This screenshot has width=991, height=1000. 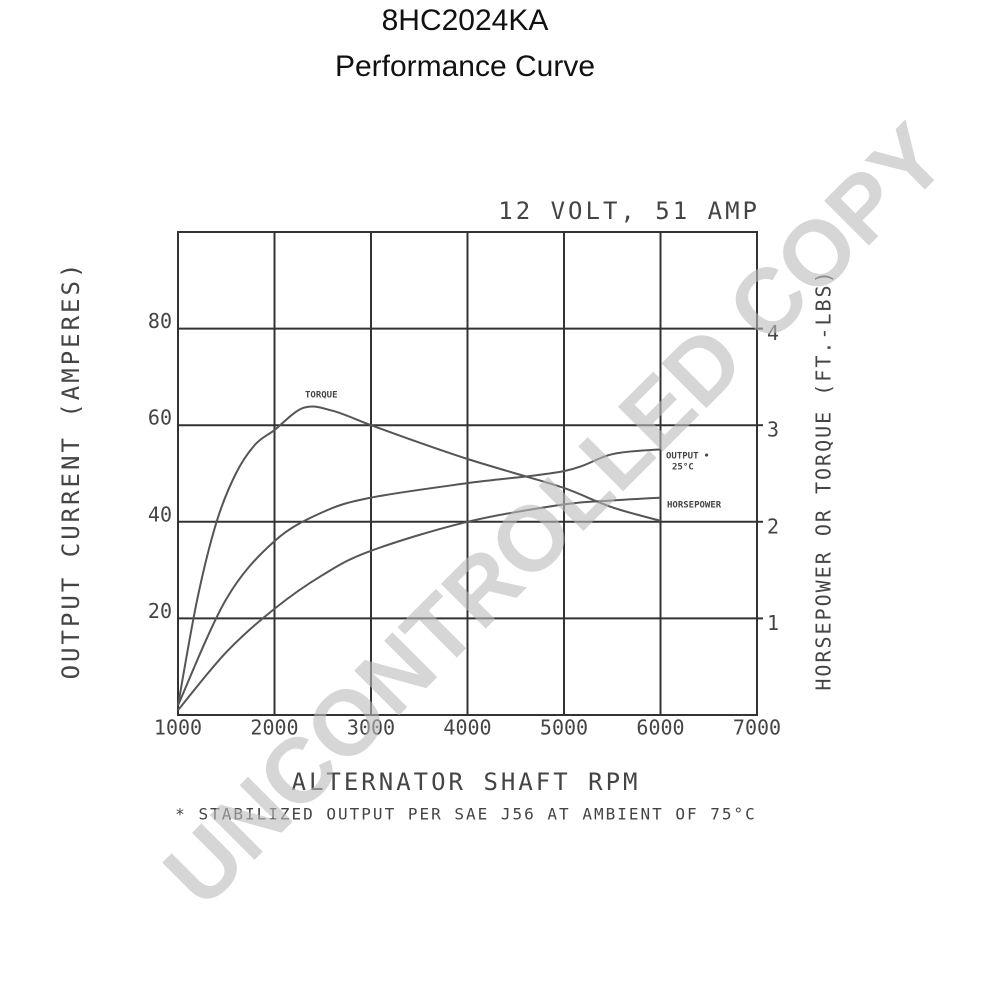 I want to click on chart-subtitle: Performance Curve, so click(x=465, y=66).